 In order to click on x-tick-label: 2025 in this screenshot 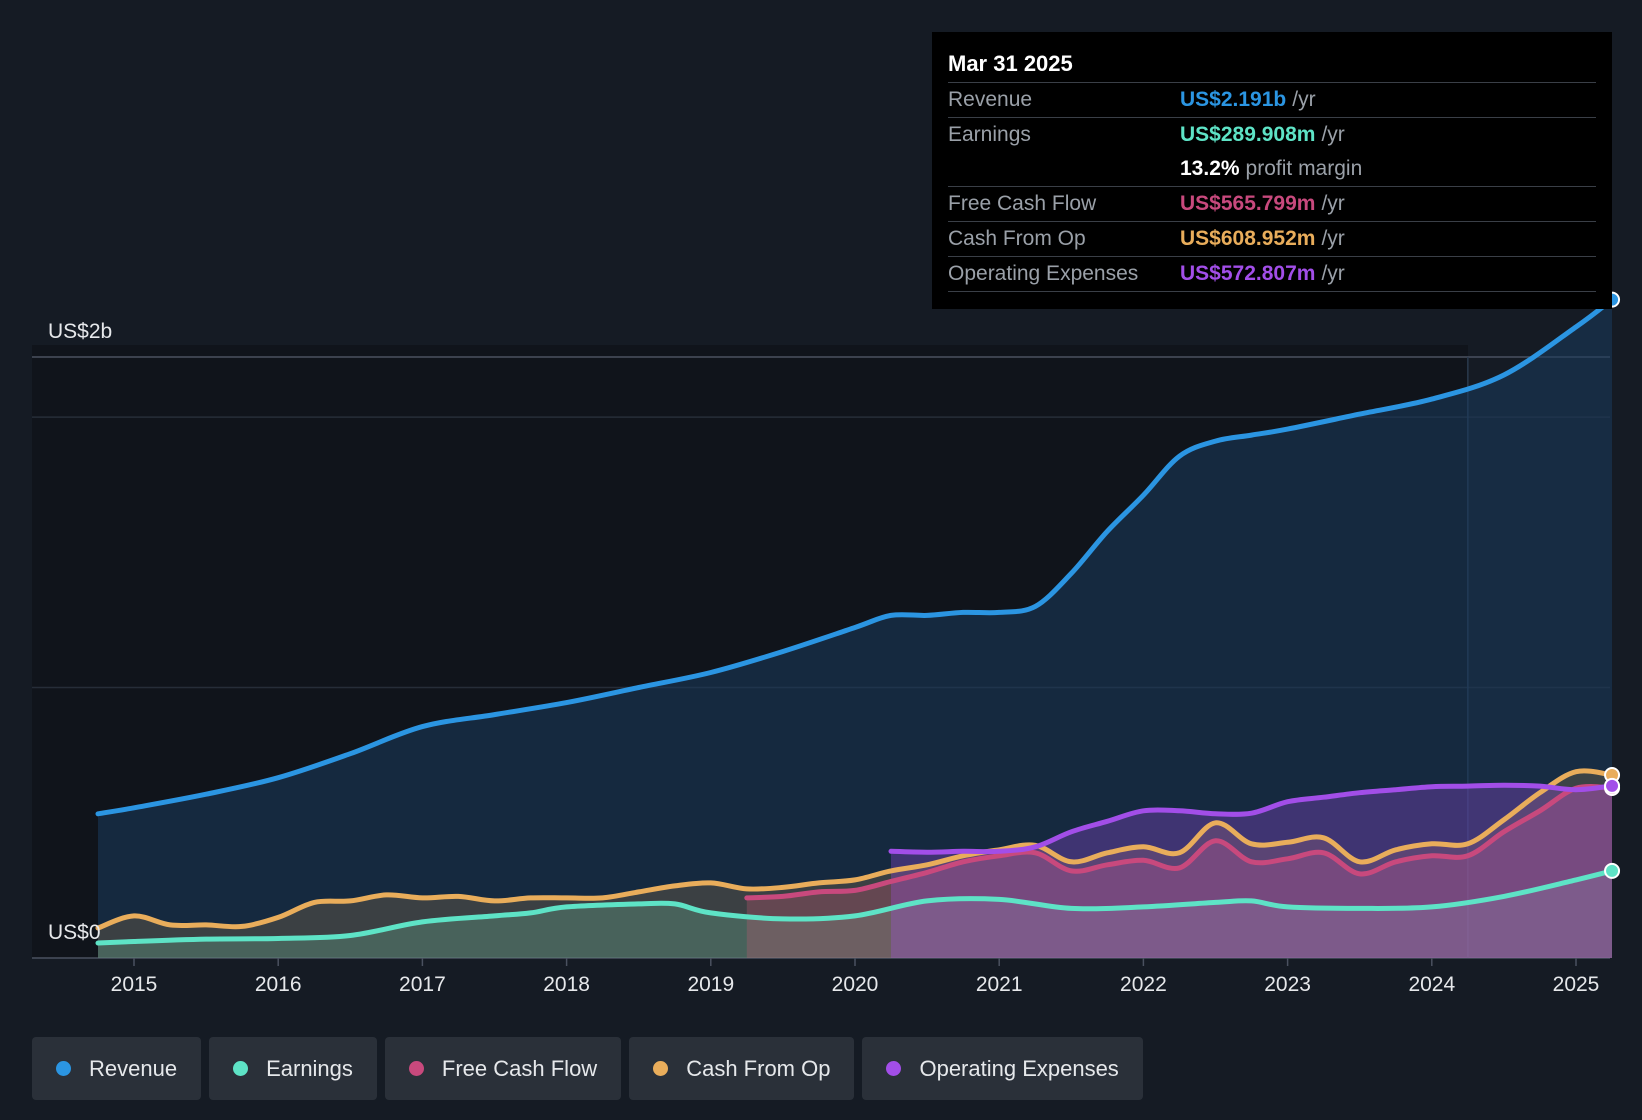, I will do `click(1576, 984)`.